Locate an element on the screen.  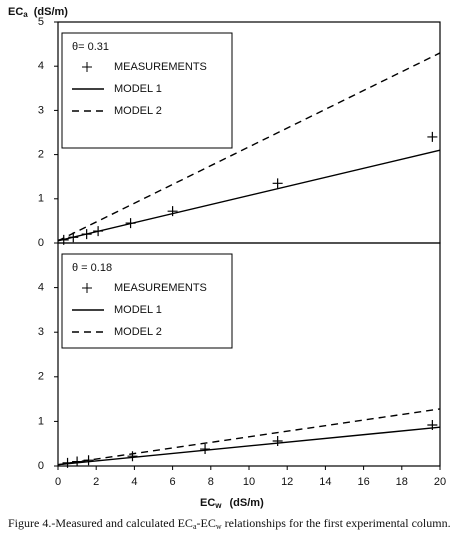
caption-part: Figure 4.-Measured and calculated EC is located at coordinates (100, 523).